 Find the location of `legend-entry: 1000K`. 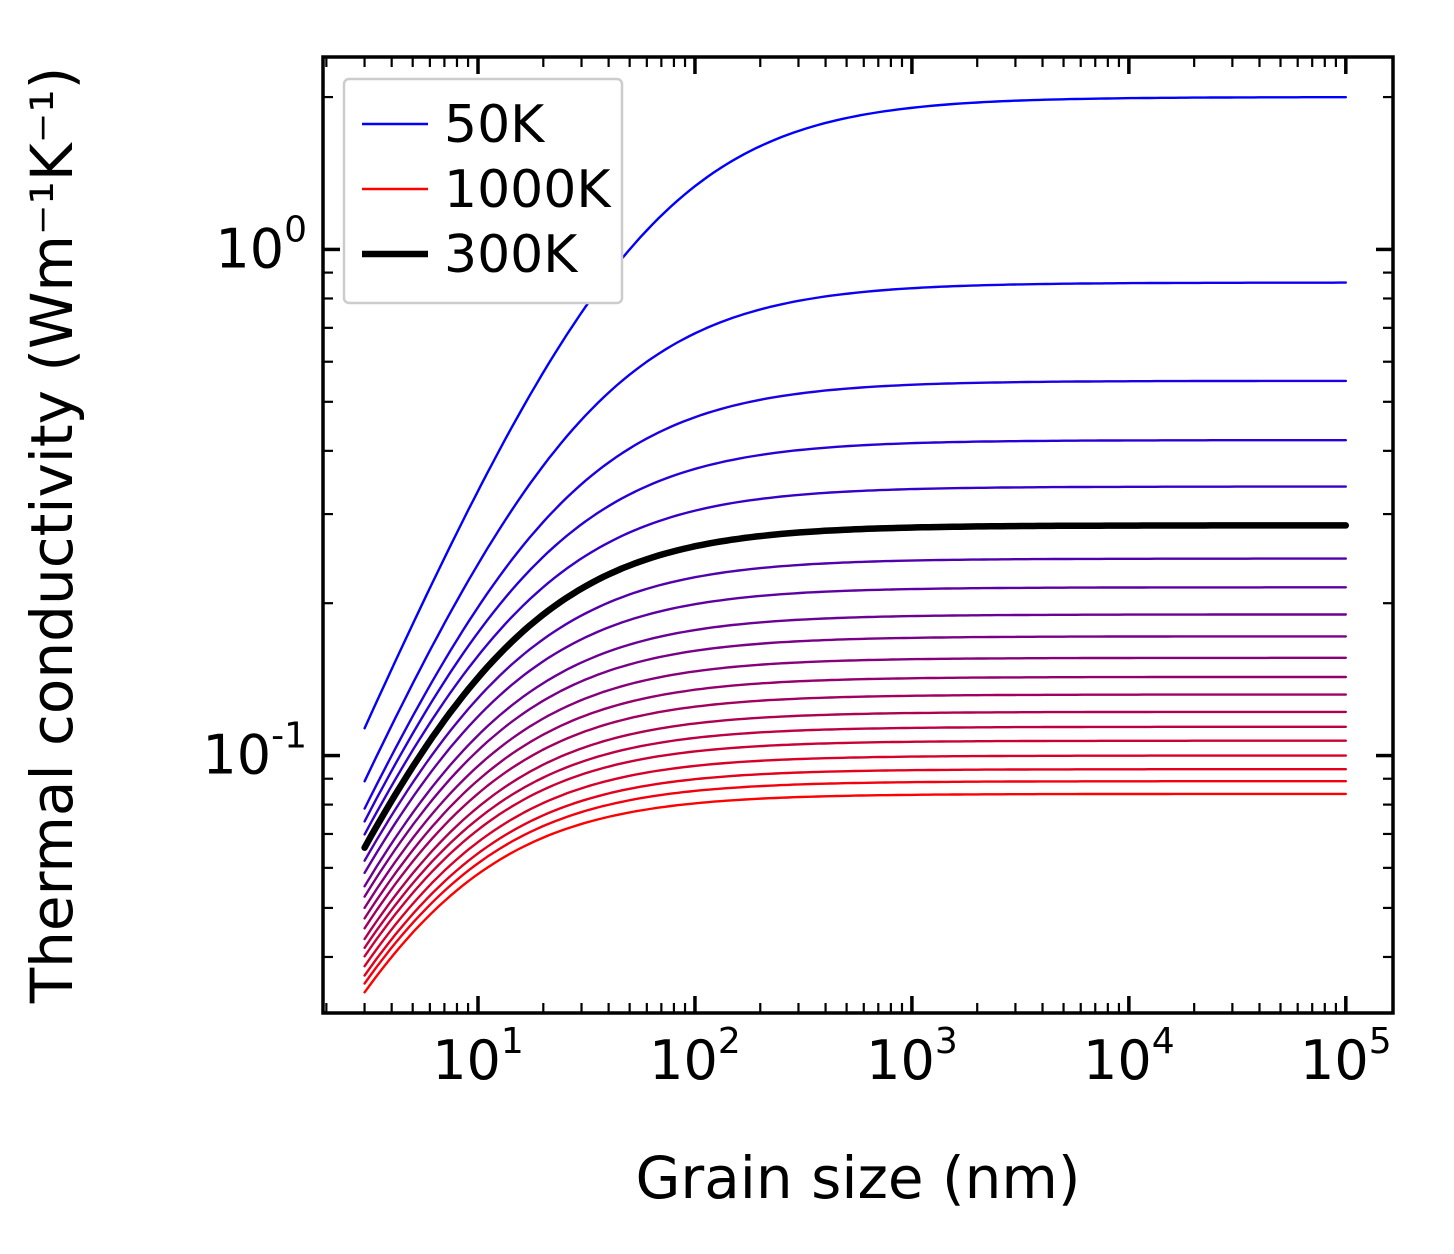

legend-entry: 1000K is located at coordinates (487, 190).